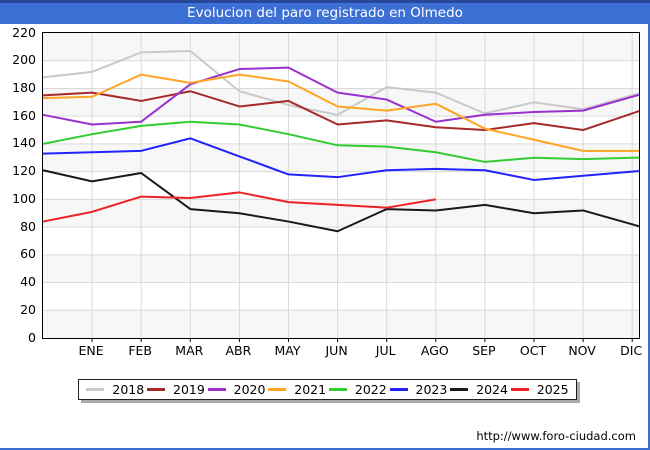 The image size is (650, 450). What do you see at coordinates (385, 350) in the screenshot?
I see `x-tick-label: JUL` at bounding box center [385, 350].